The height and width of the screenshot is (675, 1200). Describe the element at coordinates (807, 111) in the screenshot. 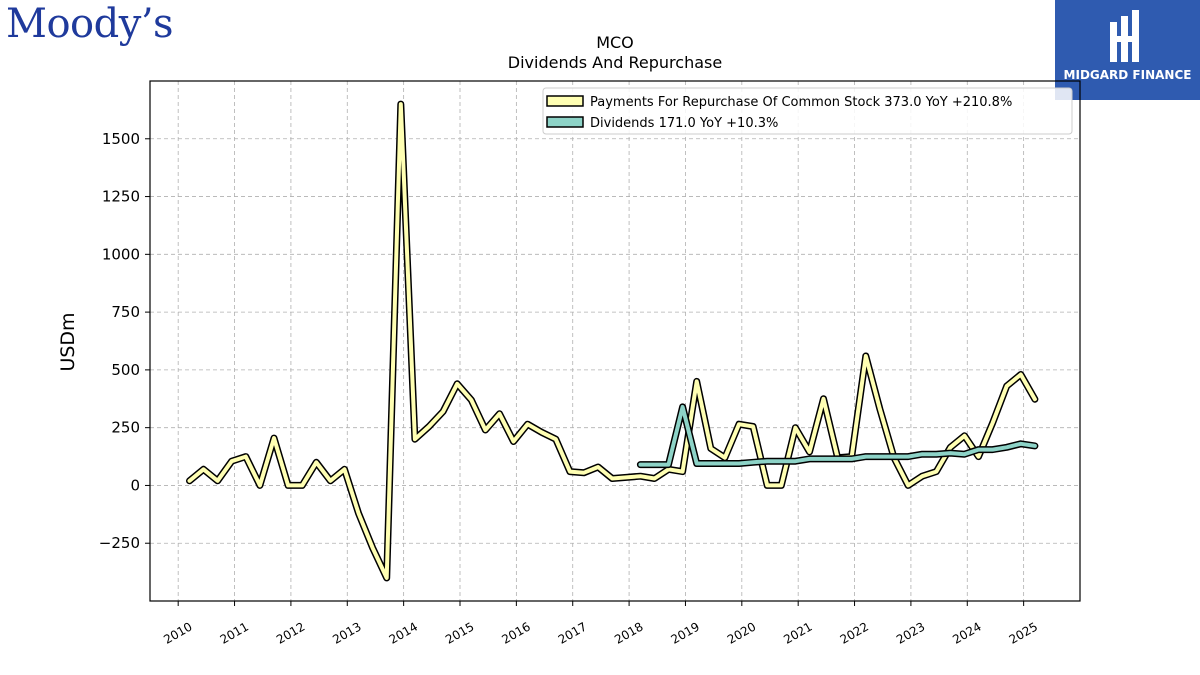

I see `legend-box` at that location.